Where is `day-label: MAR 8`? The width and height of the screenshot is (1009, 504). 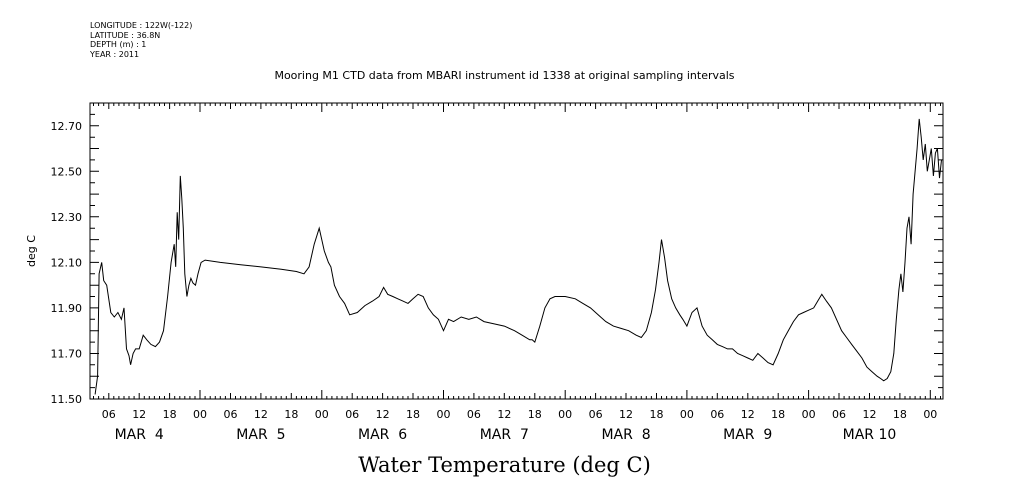
day-label: MAR 8 is located at coordinates (625, 435).